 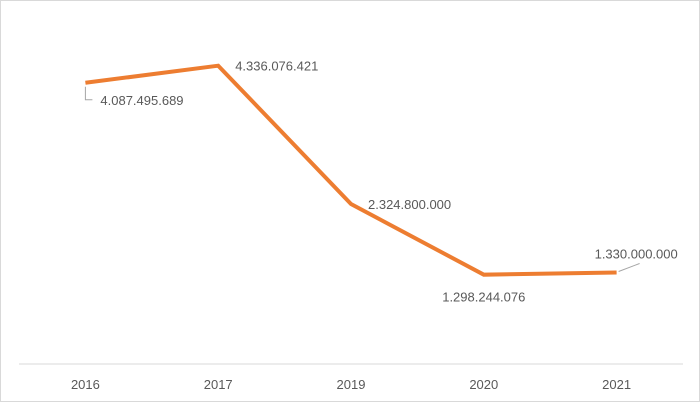 I want to click on x-tick-label: 2016, so click(x=85, y=384).